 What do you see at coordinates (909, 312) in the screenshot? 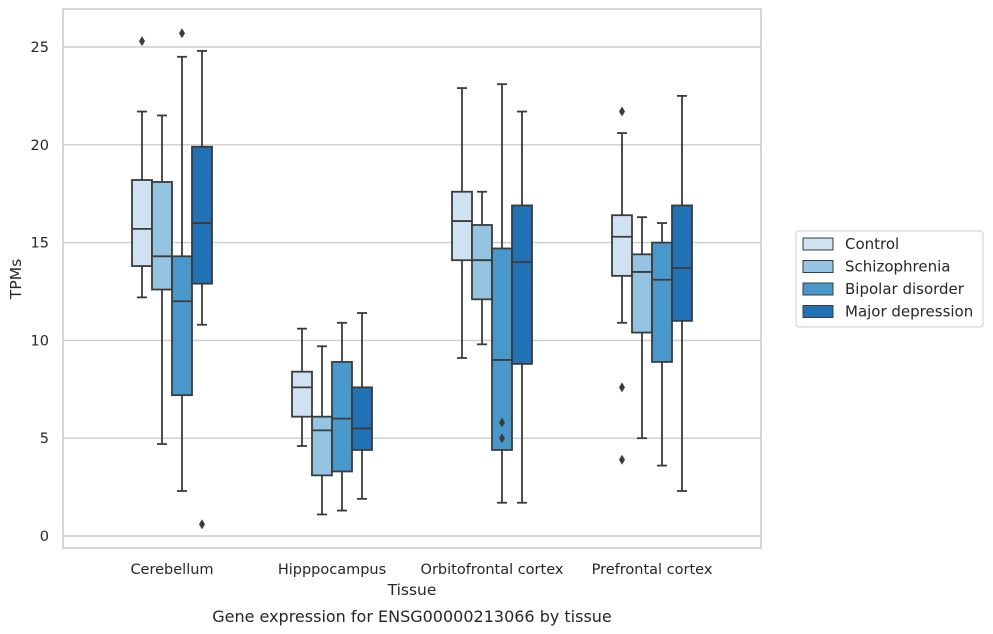
I see `legend-label: Major depression` at bounding box center [909, 312].